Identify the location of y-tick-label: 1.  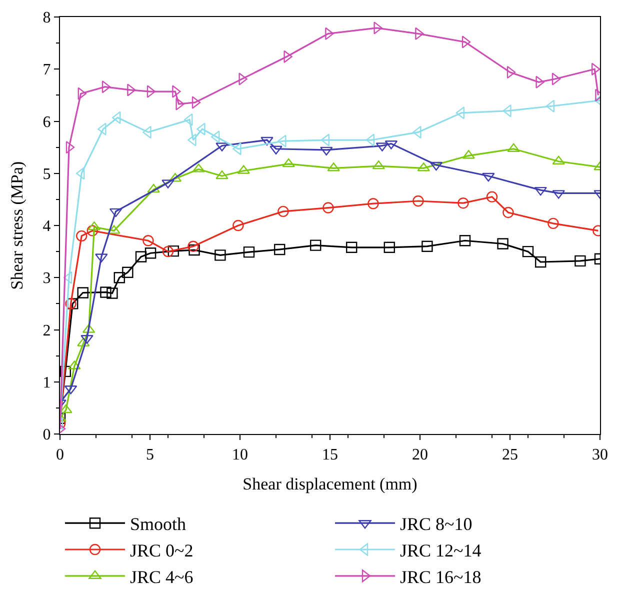
(46, 383).